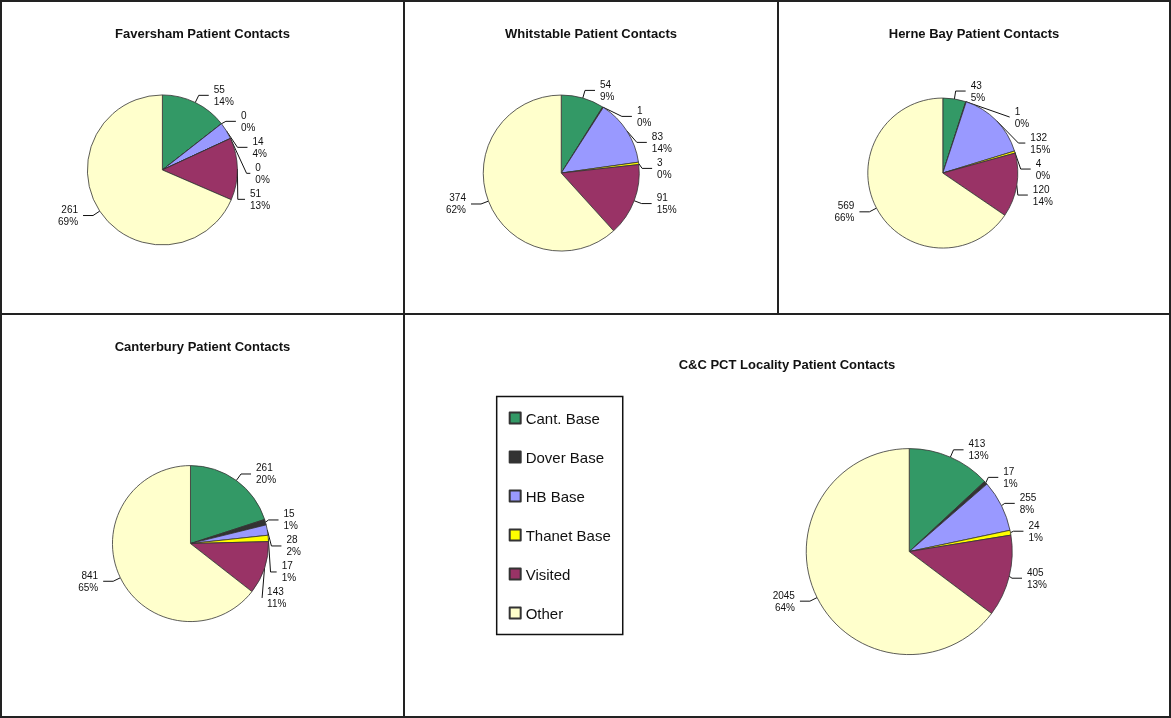 The width and height of the screenshot is (1171, 718). I want to click on data-label: 43 5%, so click(978, 91).